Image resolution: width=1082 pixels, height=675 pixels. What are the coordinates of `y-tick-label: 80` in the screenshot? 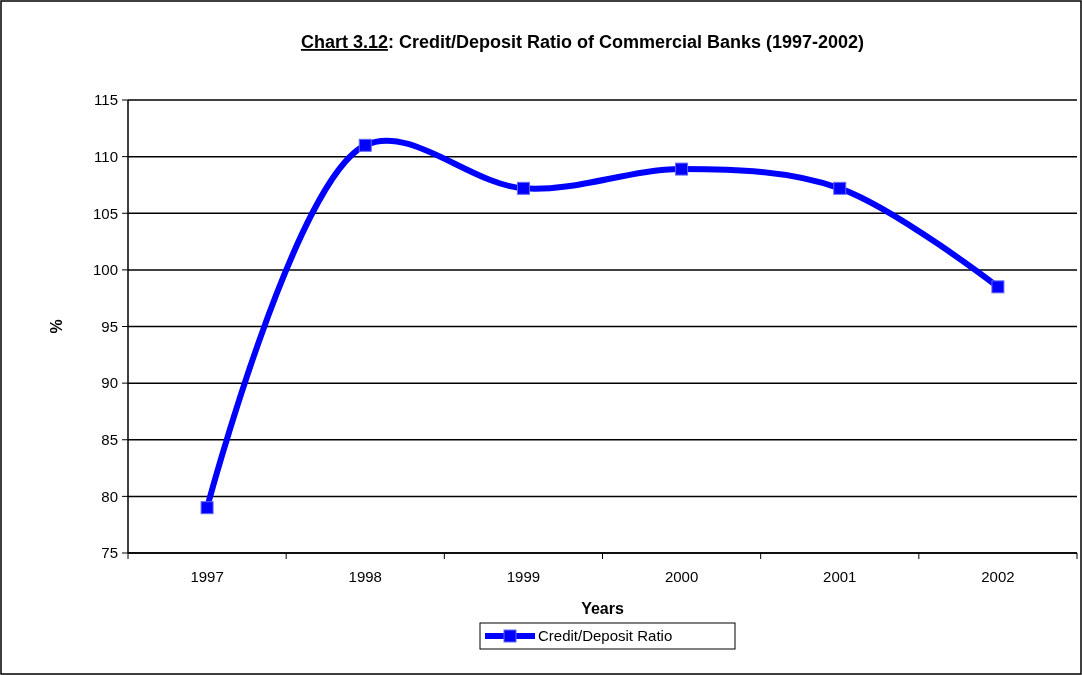 It's located at (109, 496).